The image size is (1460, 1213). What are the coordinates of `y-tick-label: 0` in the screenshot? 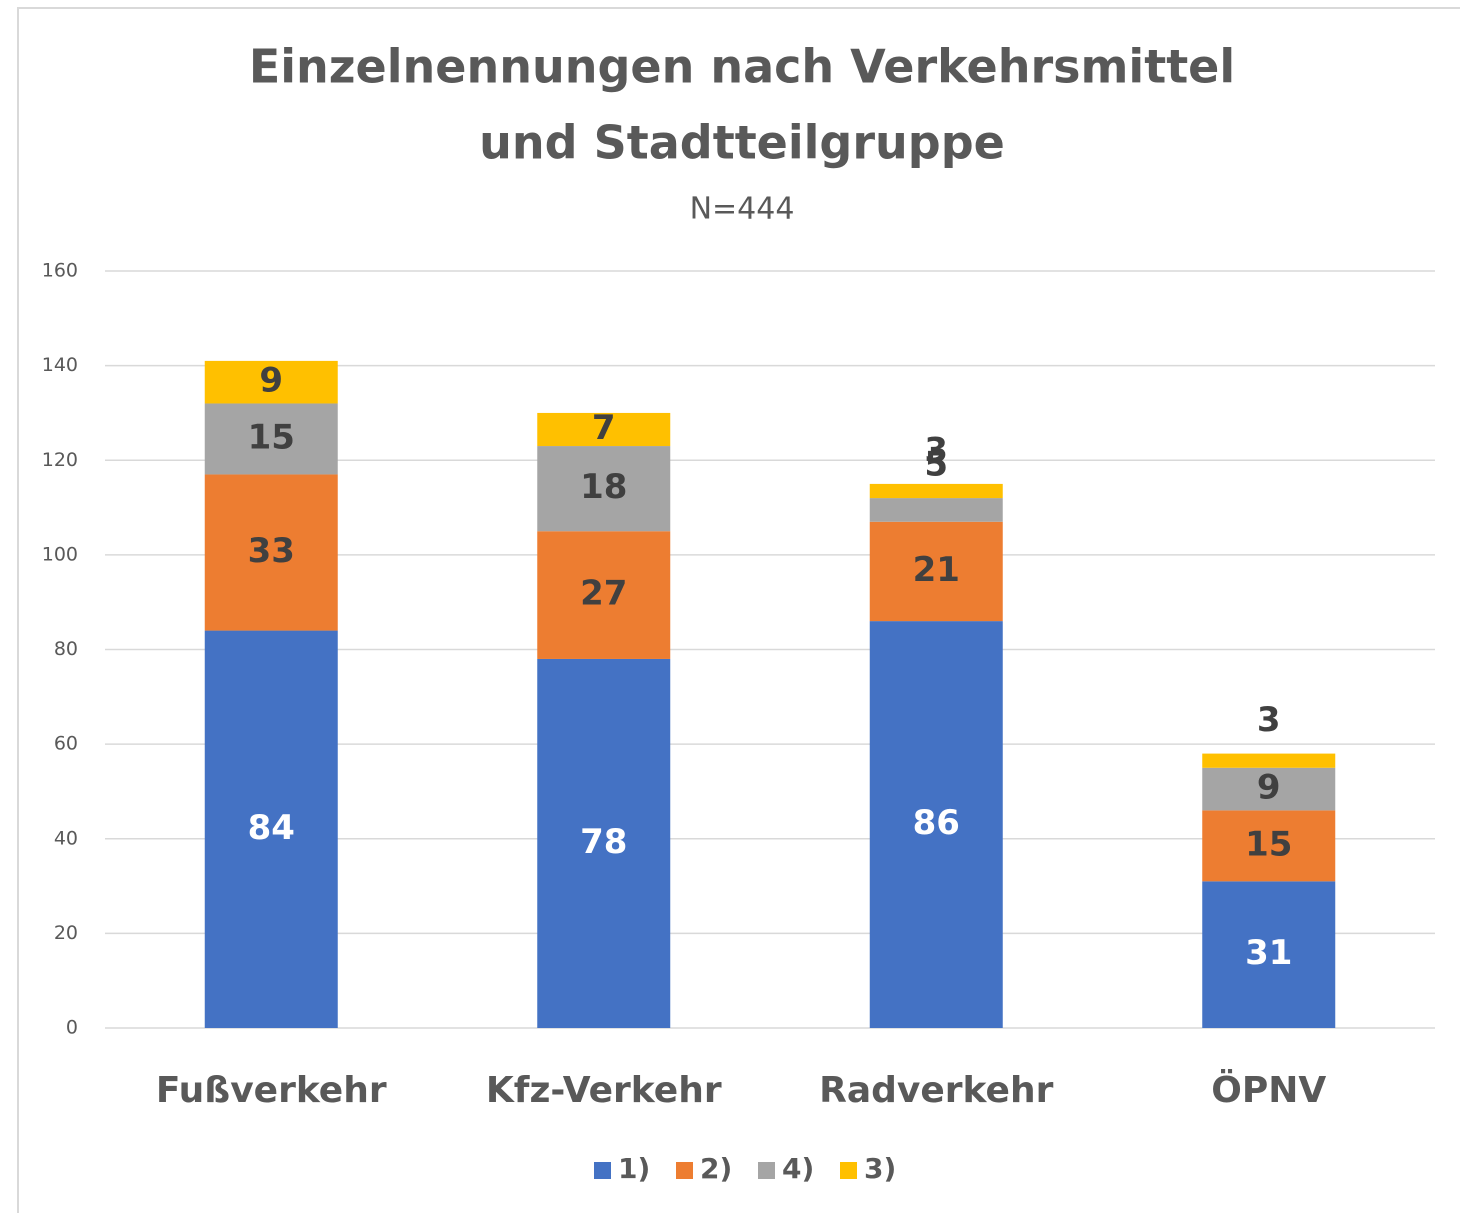 It's located at (72, 1028).